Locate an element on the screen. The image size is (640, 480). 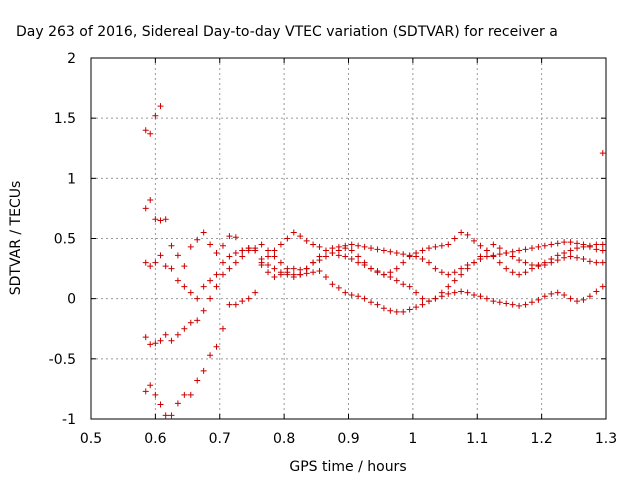
y-tick-label: 0 is located at coordinates (71, 300).